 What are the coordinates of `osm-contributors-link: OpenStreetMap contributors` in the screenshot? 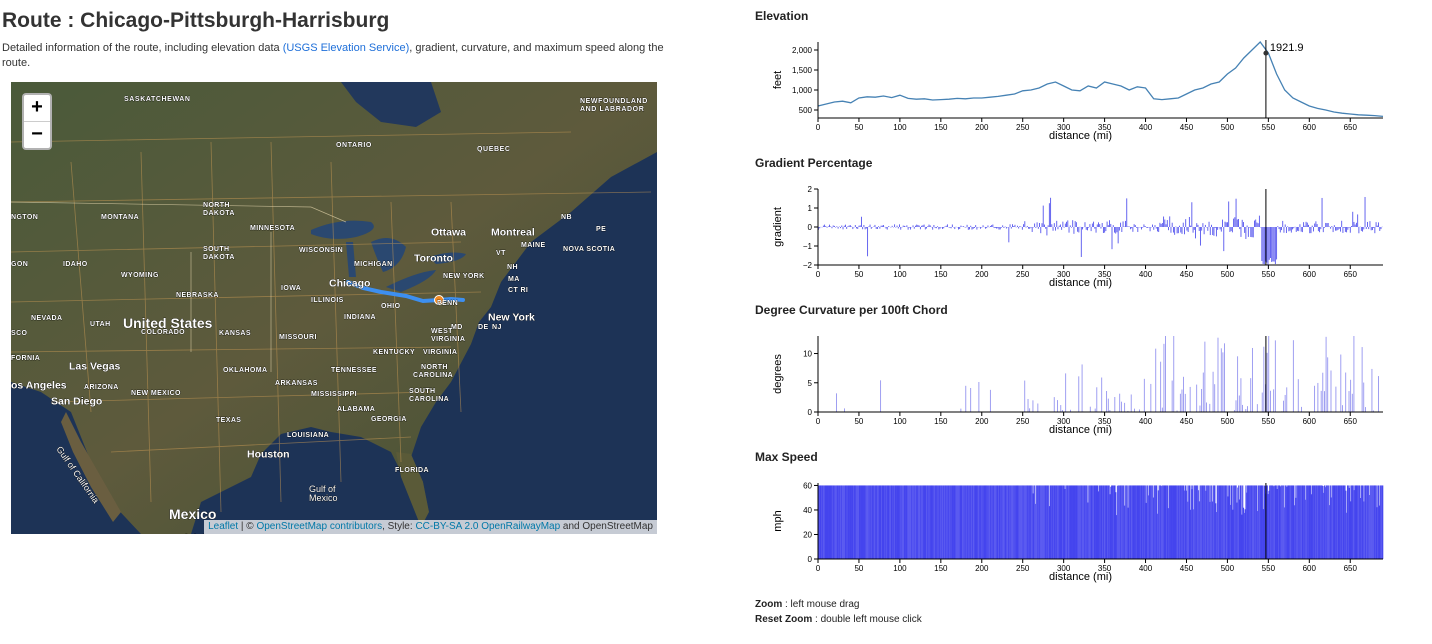 It's located at (319, 526).